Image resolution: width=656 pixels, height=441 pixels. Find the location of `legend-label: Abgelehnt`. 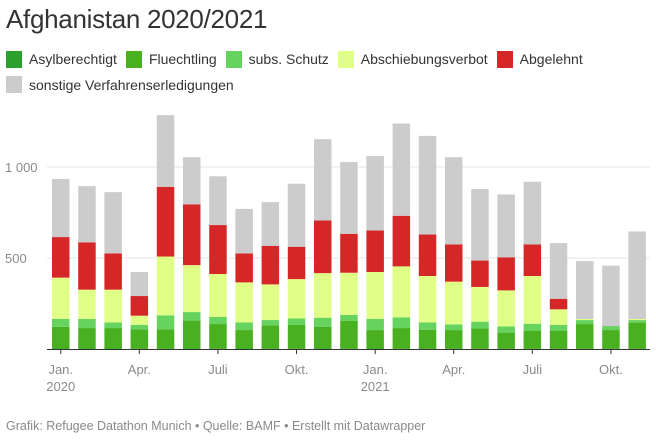

legend-label: Abgelehnt is located at coordinates (551, 59).